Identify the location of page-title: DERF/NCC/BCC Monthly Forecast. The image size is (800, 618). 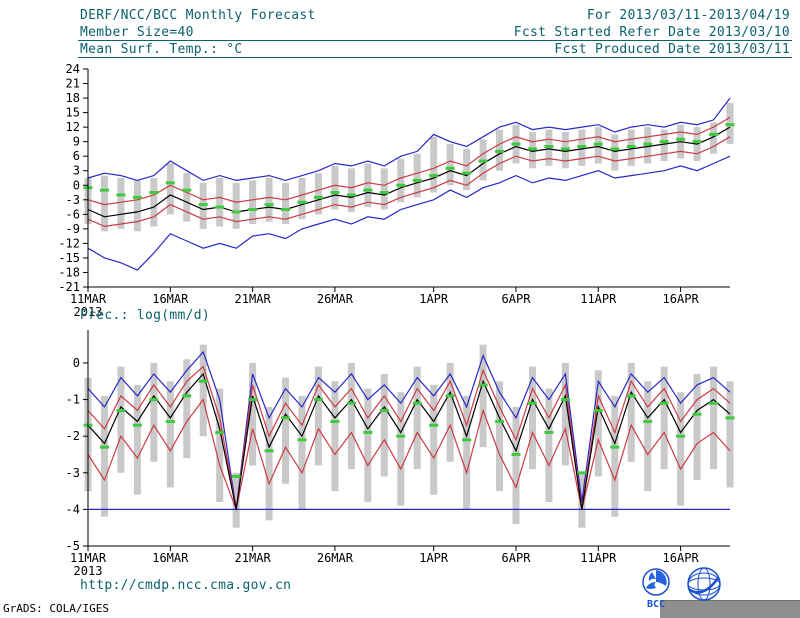
(198, 15).